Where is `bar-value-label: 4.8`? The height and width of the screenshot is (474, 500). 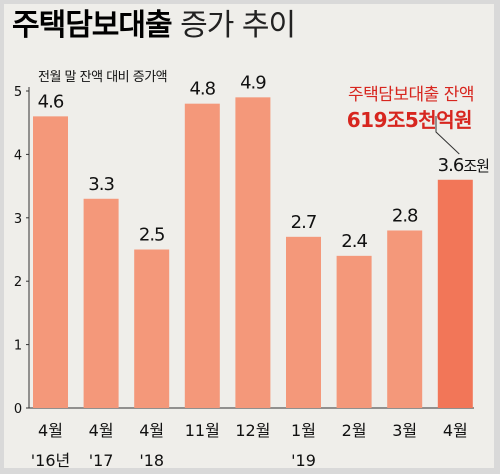 bar-value-label: 4.8 is located at coordinates (202, 89).